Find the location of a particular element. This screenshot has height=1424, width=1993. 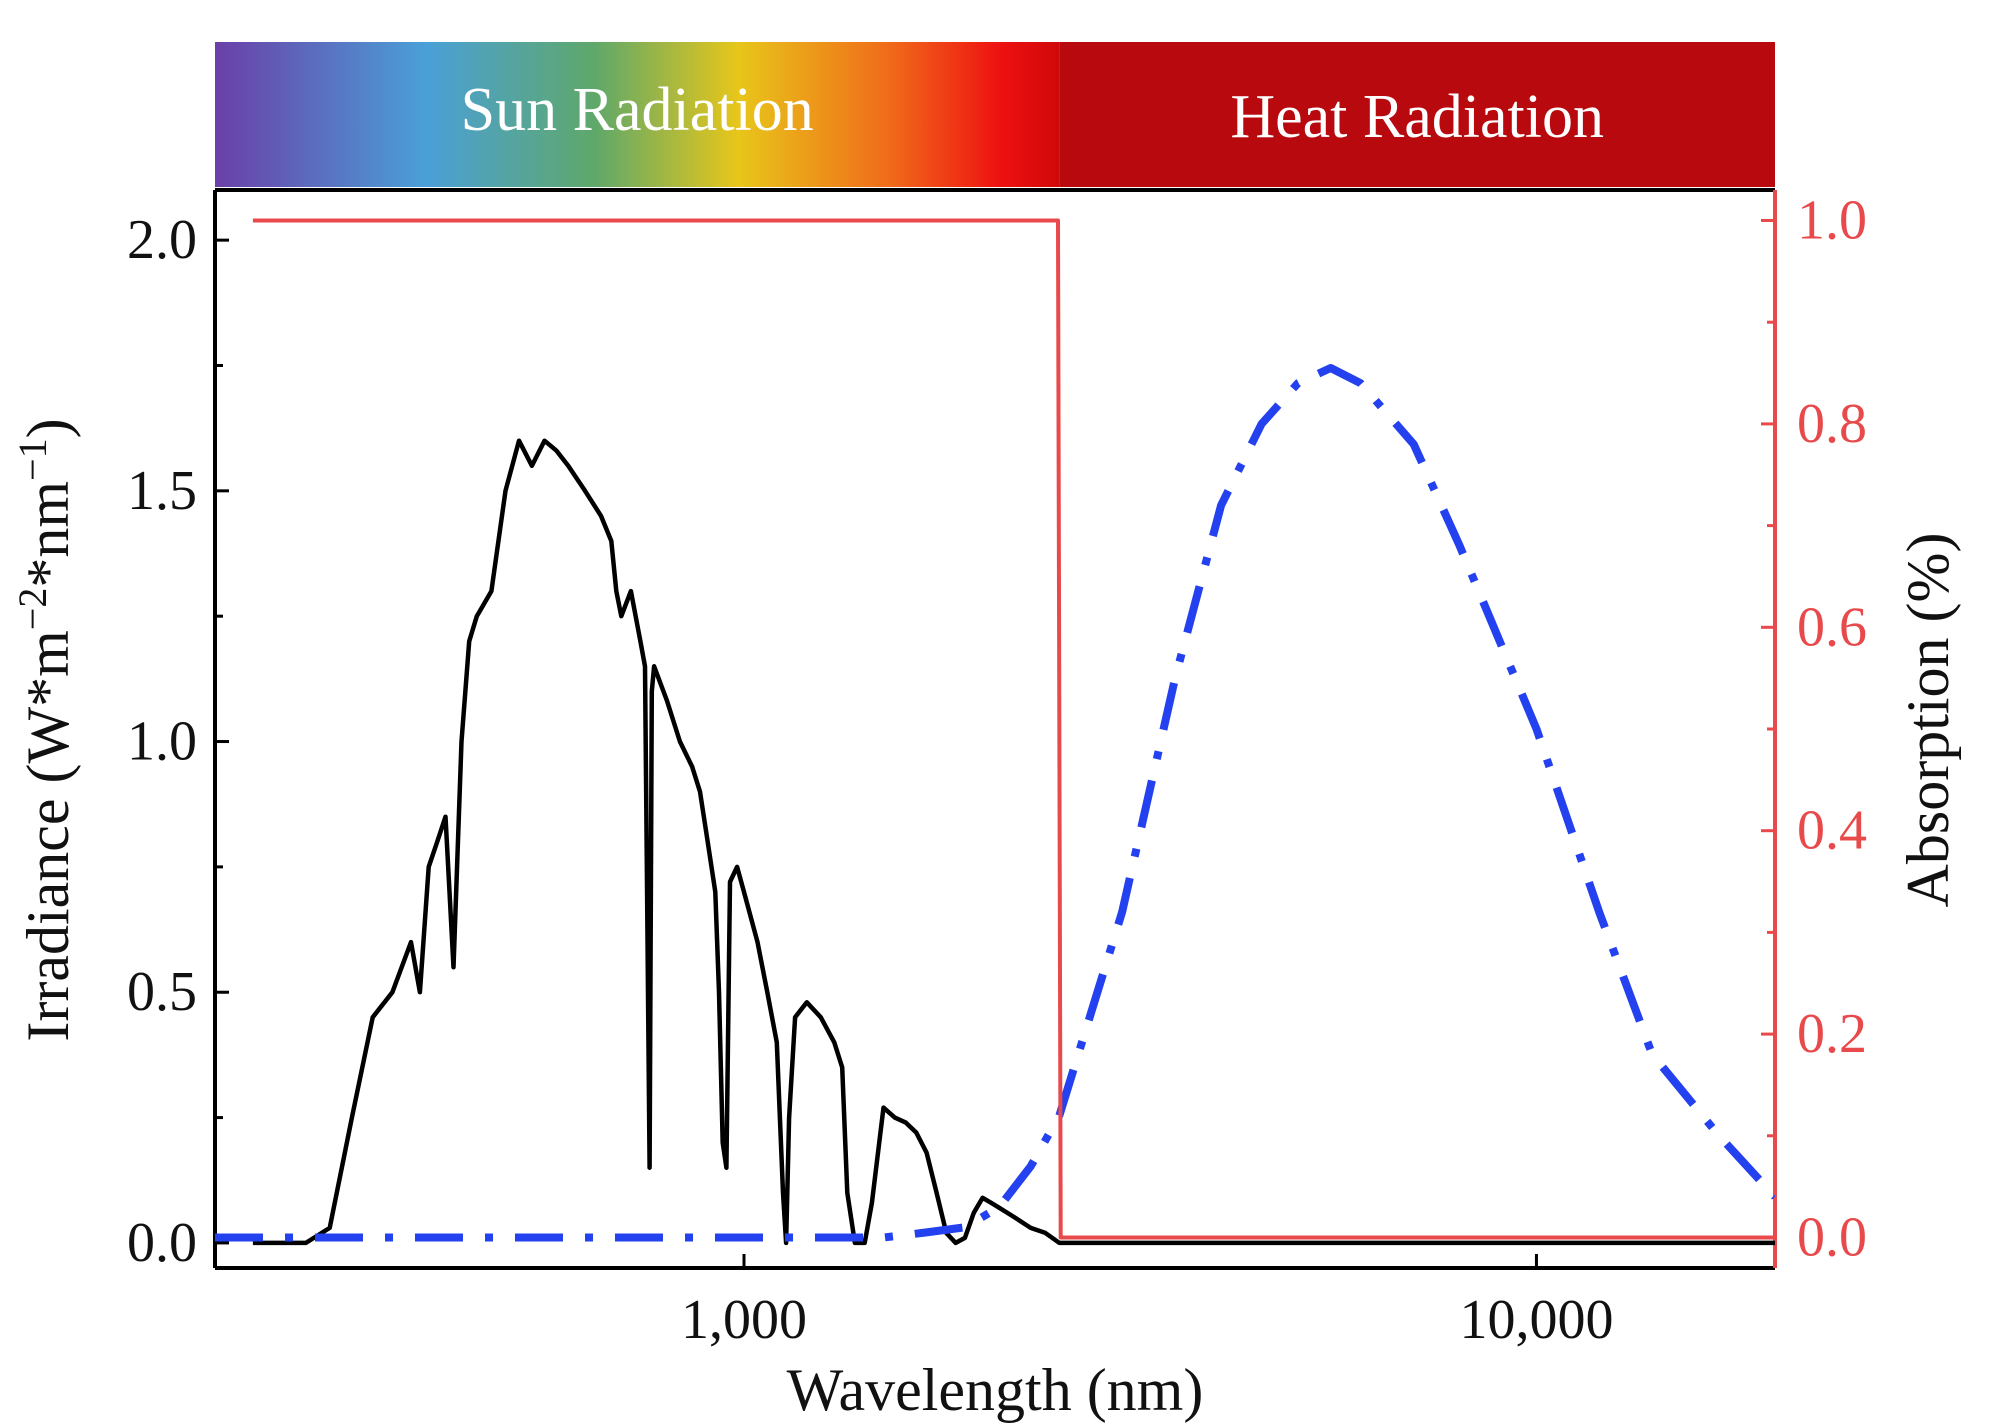

right-axis-ticks: 0.0 0.2 0.4 0.6 0.8 1.0 is located at coordinates (1814, 729).